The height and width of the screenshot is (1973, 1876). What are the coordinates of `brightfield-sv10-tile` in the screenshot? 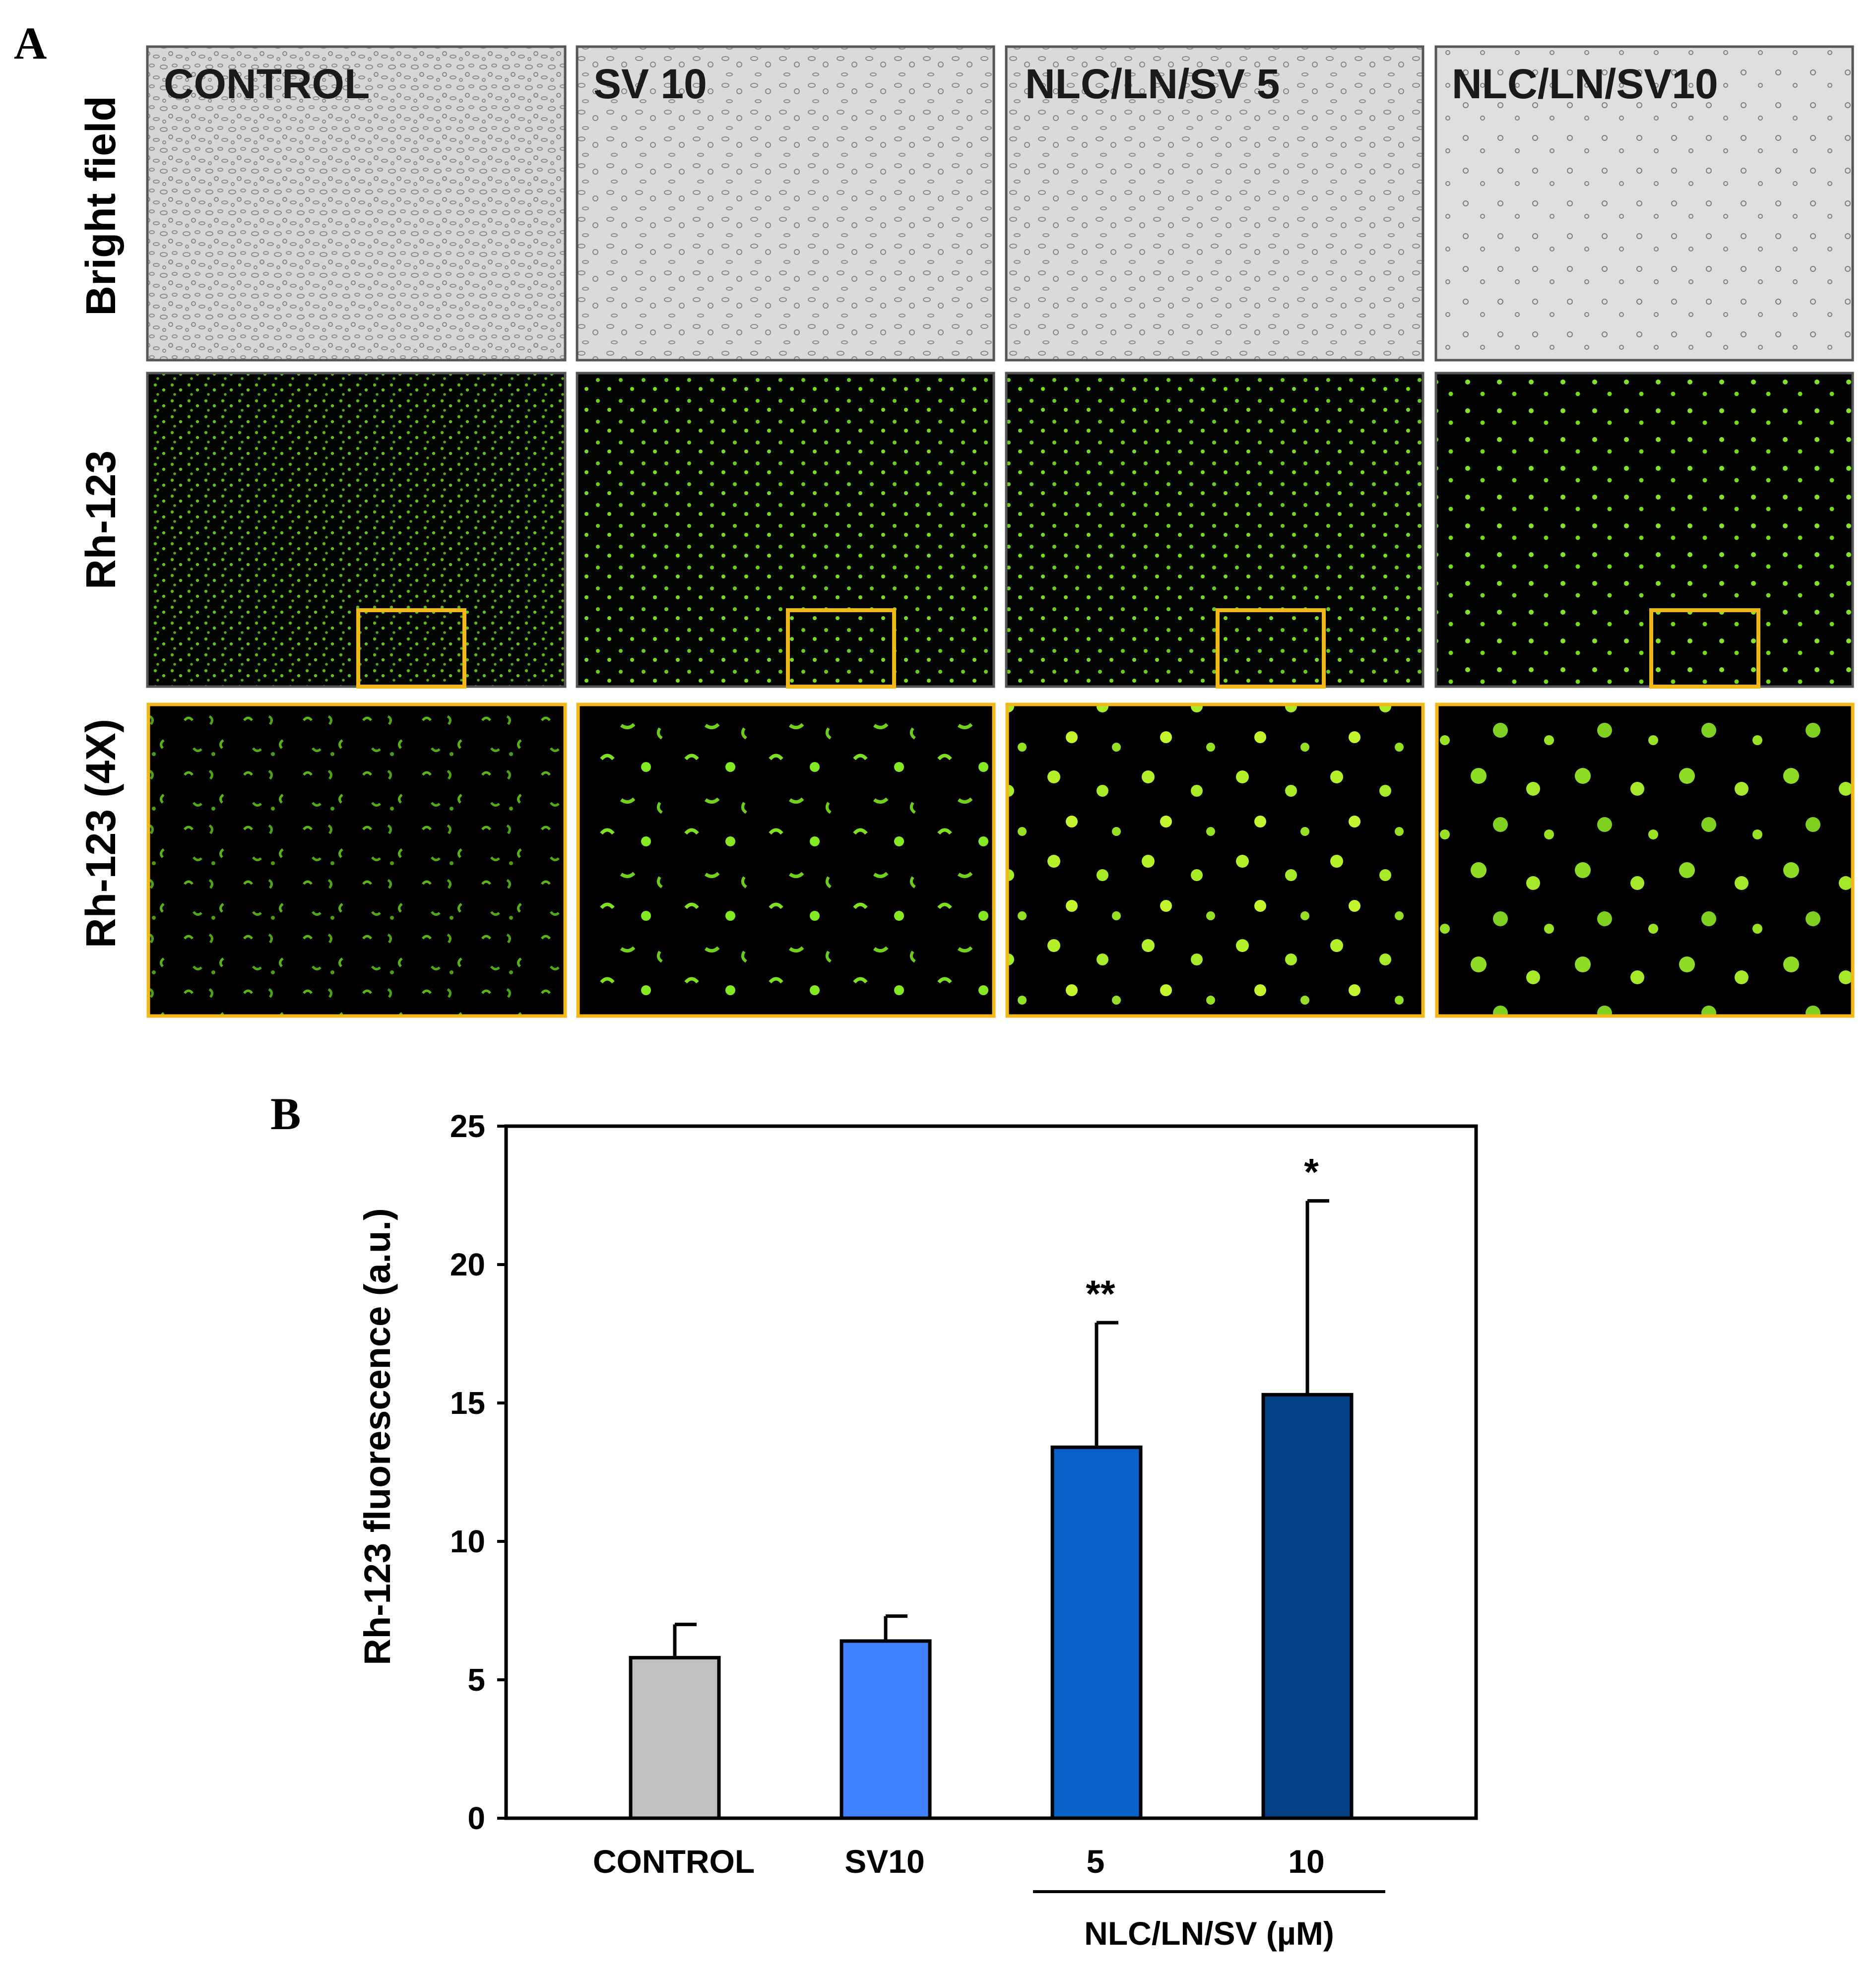 It's located at (785, 203).